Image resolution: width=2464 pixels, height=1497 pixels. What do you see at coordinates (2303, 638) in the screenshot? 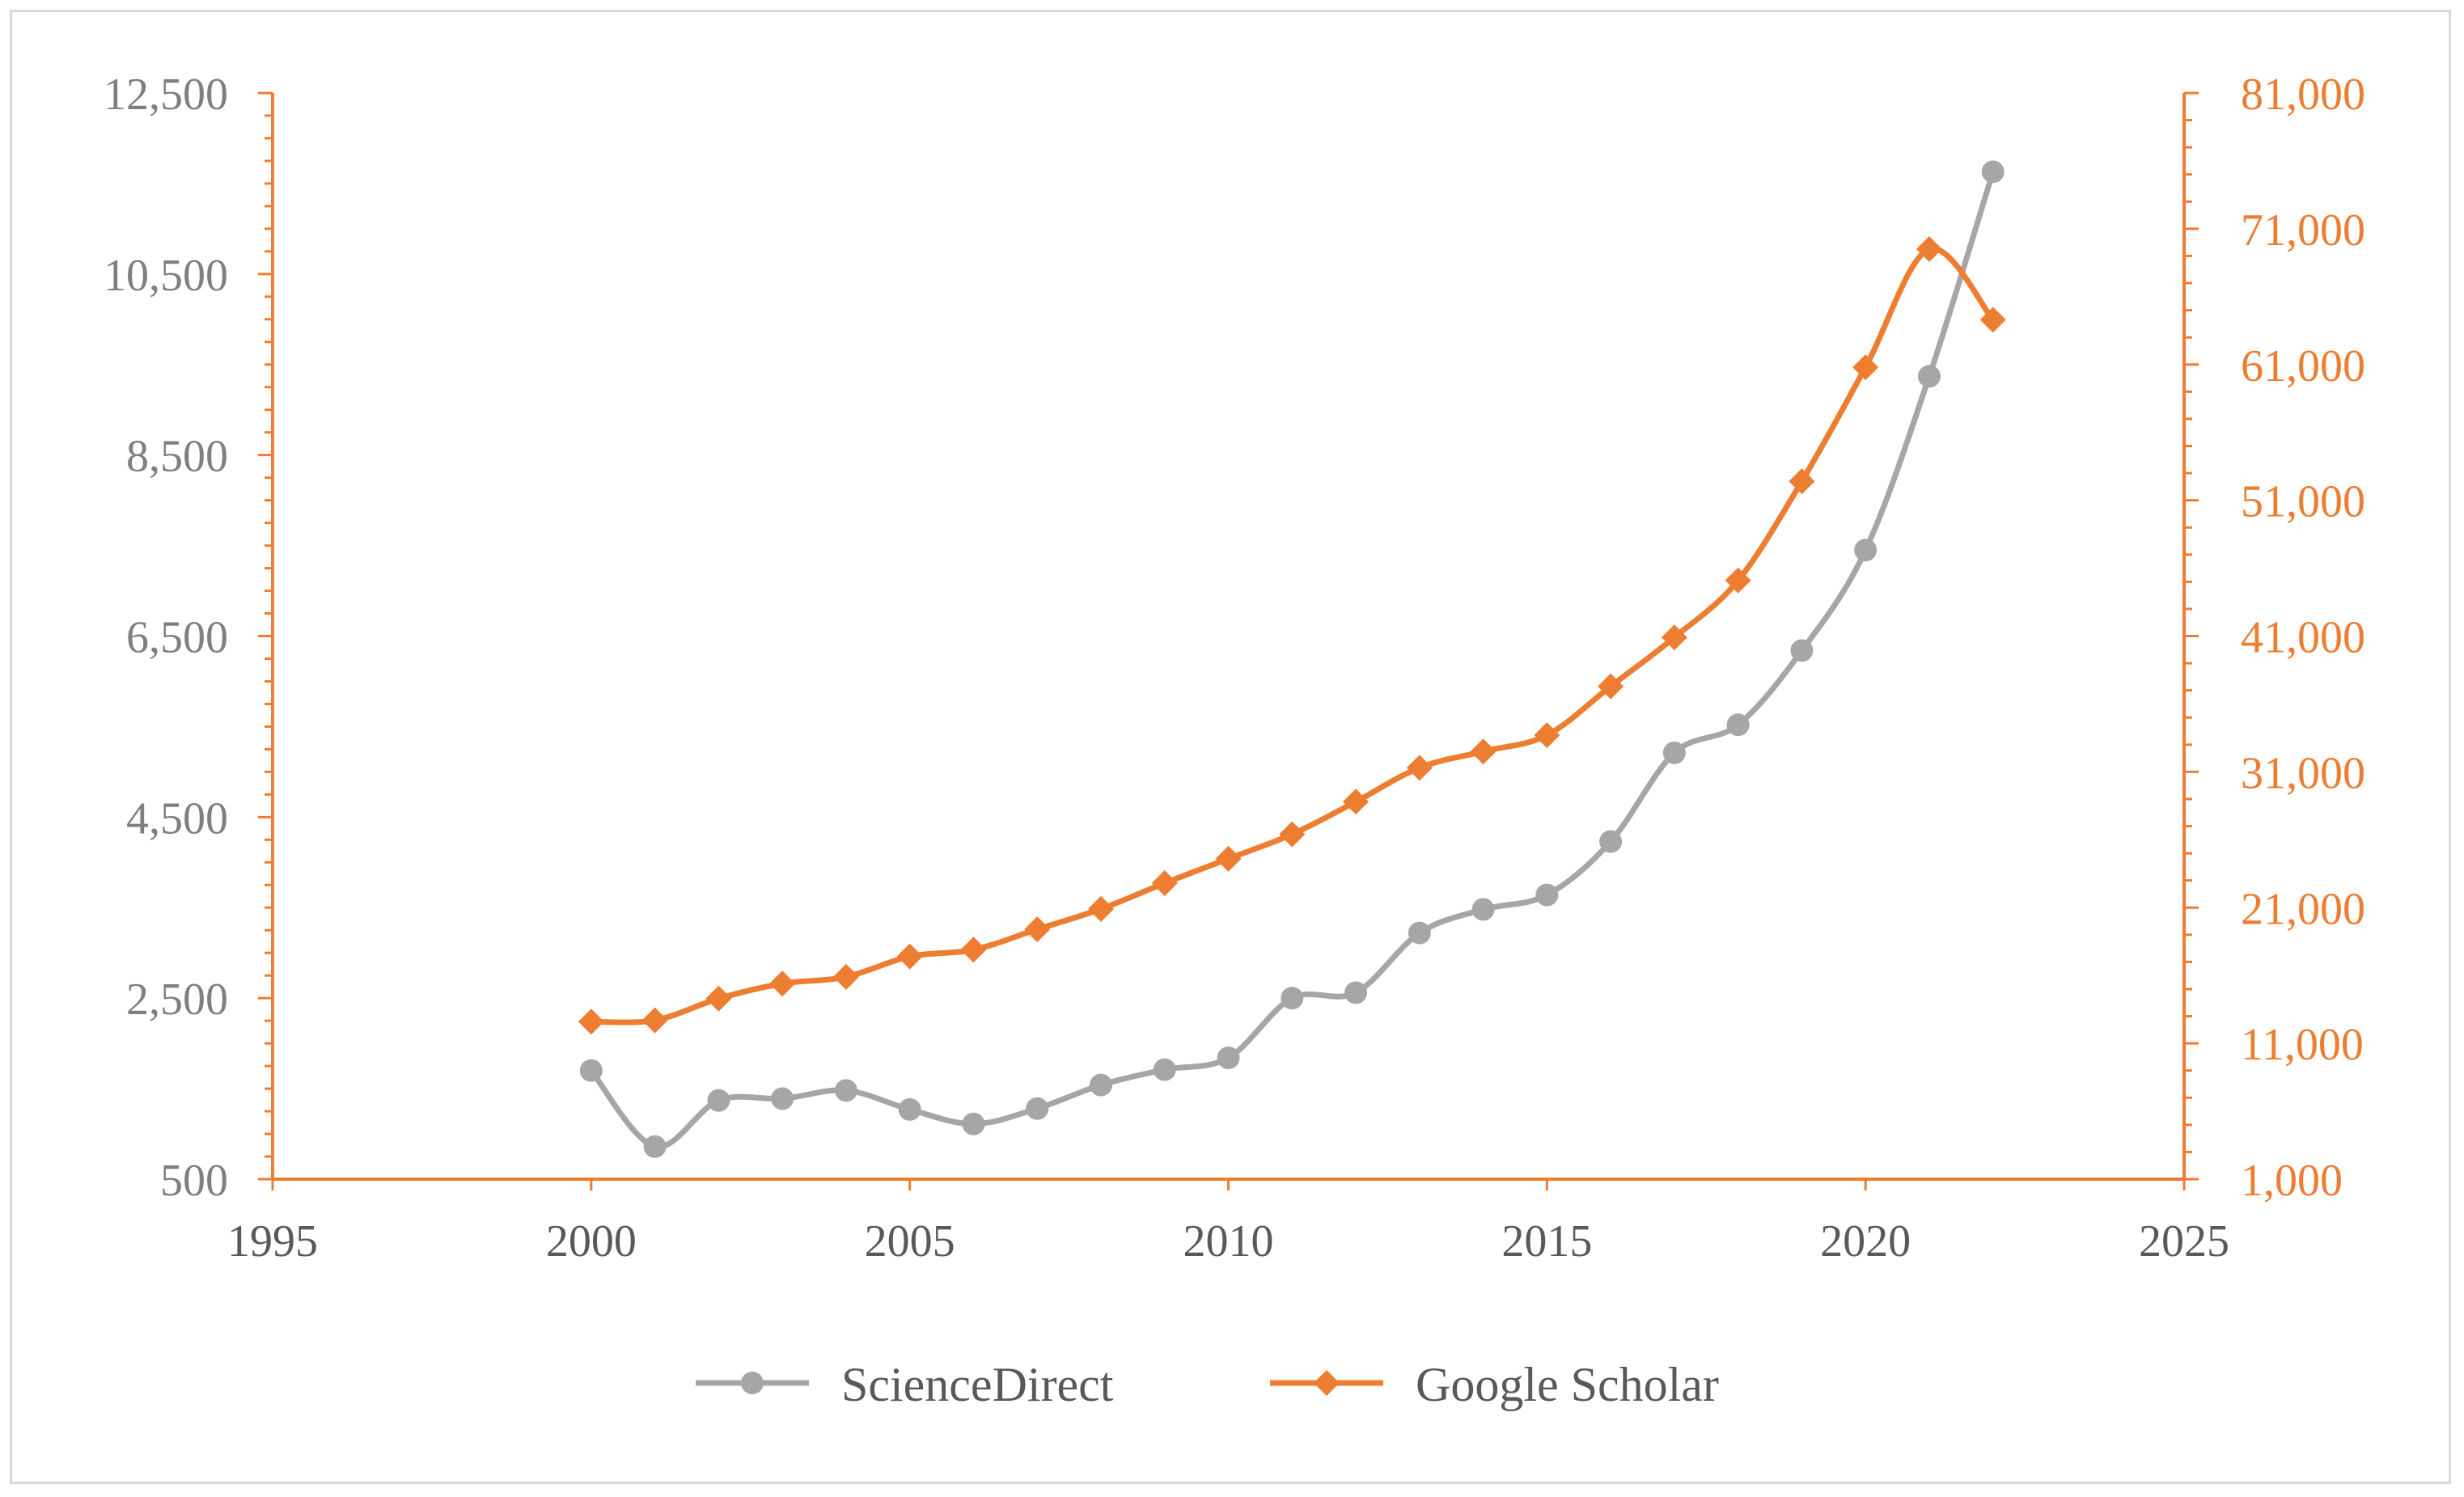
I see `right-axis-tick-label: 41,000` at bounding box center [2303, 638].